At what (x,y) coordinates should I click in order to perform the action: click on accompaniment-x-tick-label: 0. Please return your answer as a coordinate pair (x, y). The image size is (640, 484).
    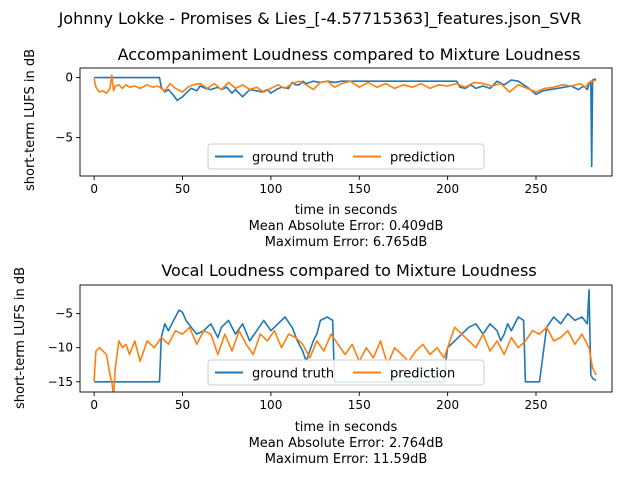
    Looking at the image, I should click on (94, 189).